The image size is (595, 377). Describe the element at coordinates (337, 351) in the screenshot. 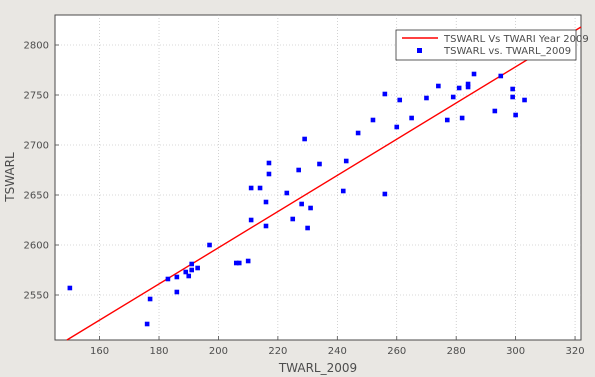

I see `x-tick-label: 240` at that location.